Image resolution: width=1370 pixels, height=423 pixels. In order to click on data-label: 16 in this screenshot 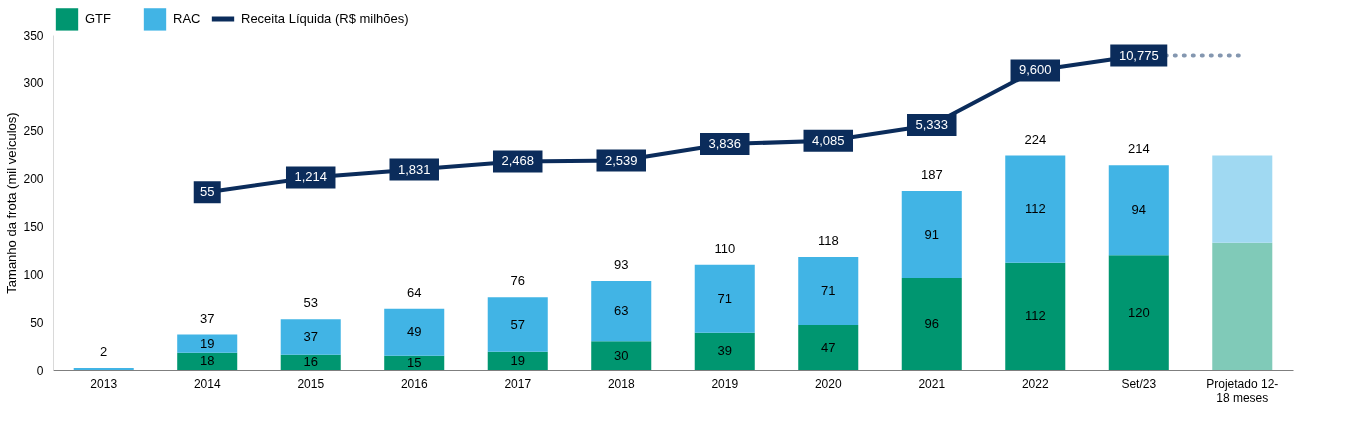, I will do `click(310, 362)`.